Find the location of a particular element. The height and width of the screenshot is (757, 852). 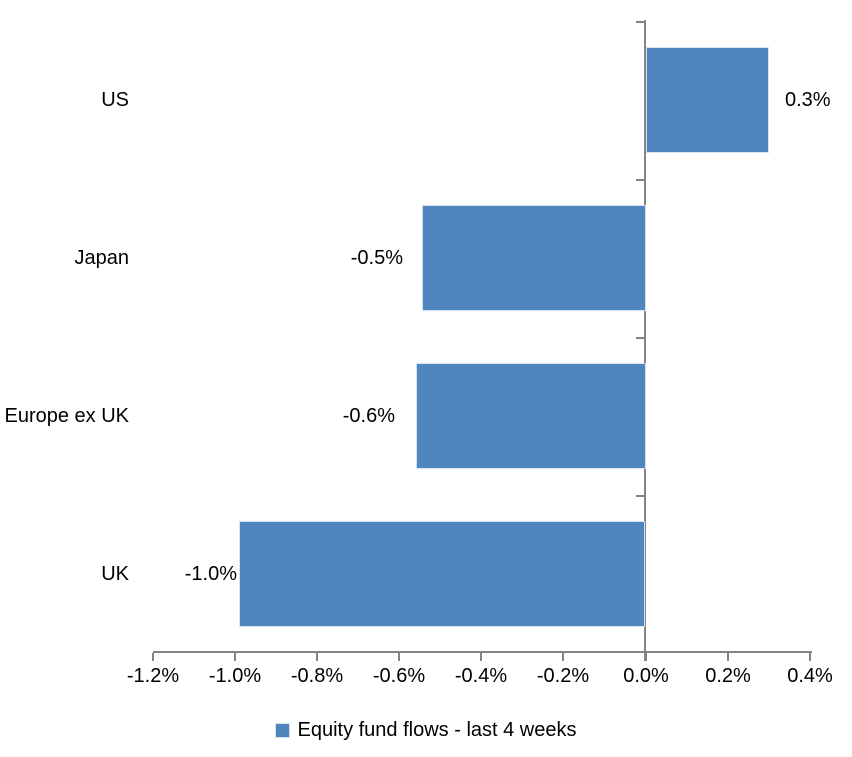

x-axis-line is located at coordinates (482, 652).